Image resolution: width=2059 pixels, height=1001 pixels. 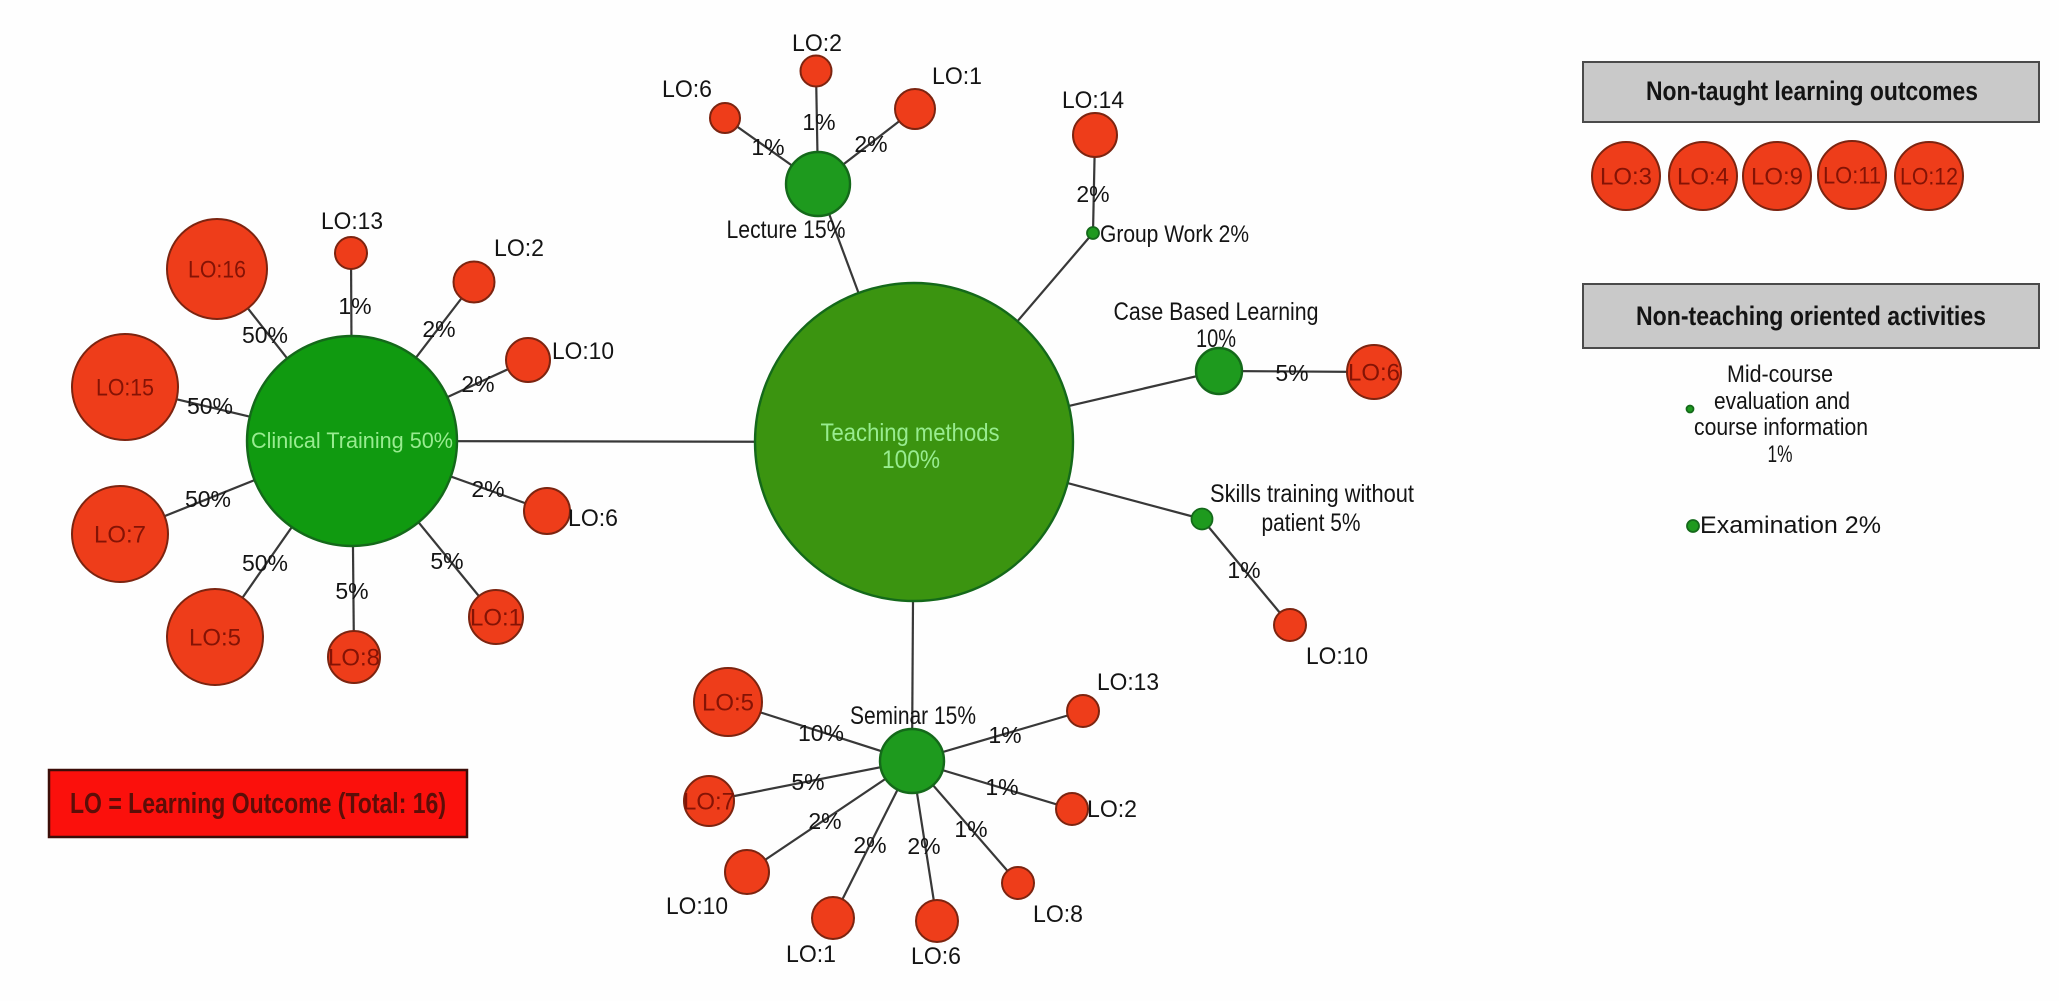 What do you see at coordinates (1174, 234) in the screenshot?
I see `svg-text: Group Work 2%` at bounding box center [1174, 234].